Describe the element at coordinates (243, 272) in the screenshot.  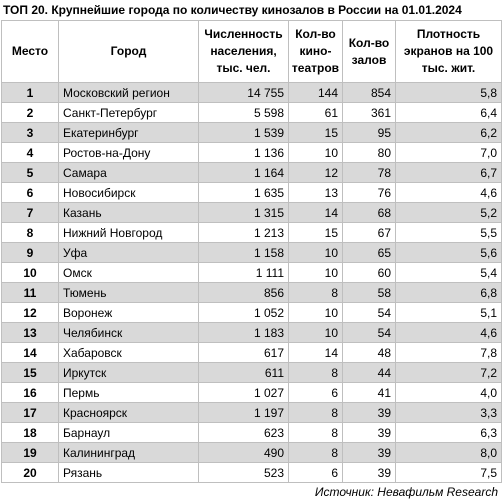
I see `table-cell: 1 111` at that location.